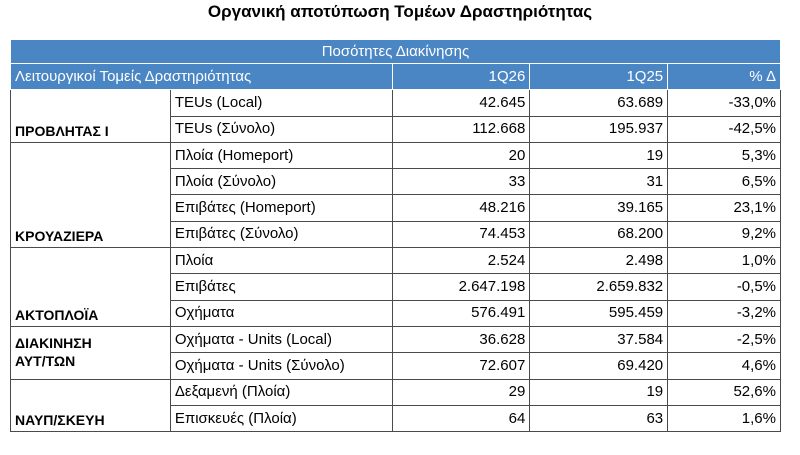 The image size is (800, 455). I want to click on value-cell: 39.165, so click(599, 208).